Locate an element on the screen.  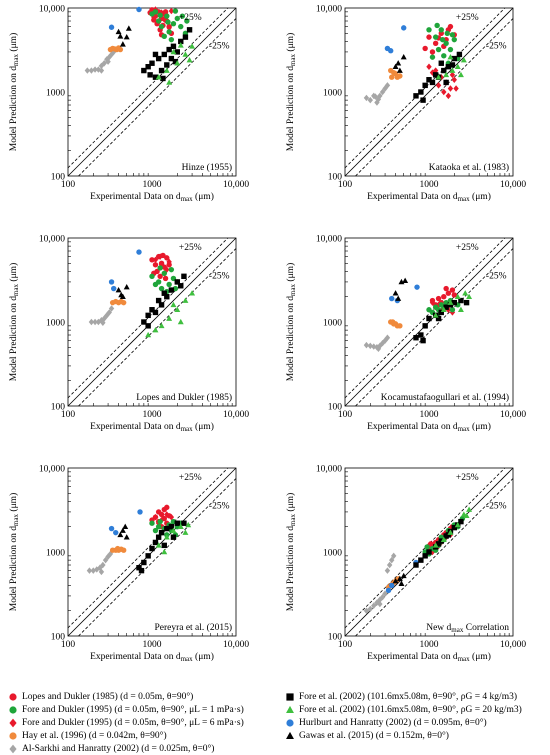
minus-25-line is located at coordinates (434, 327).